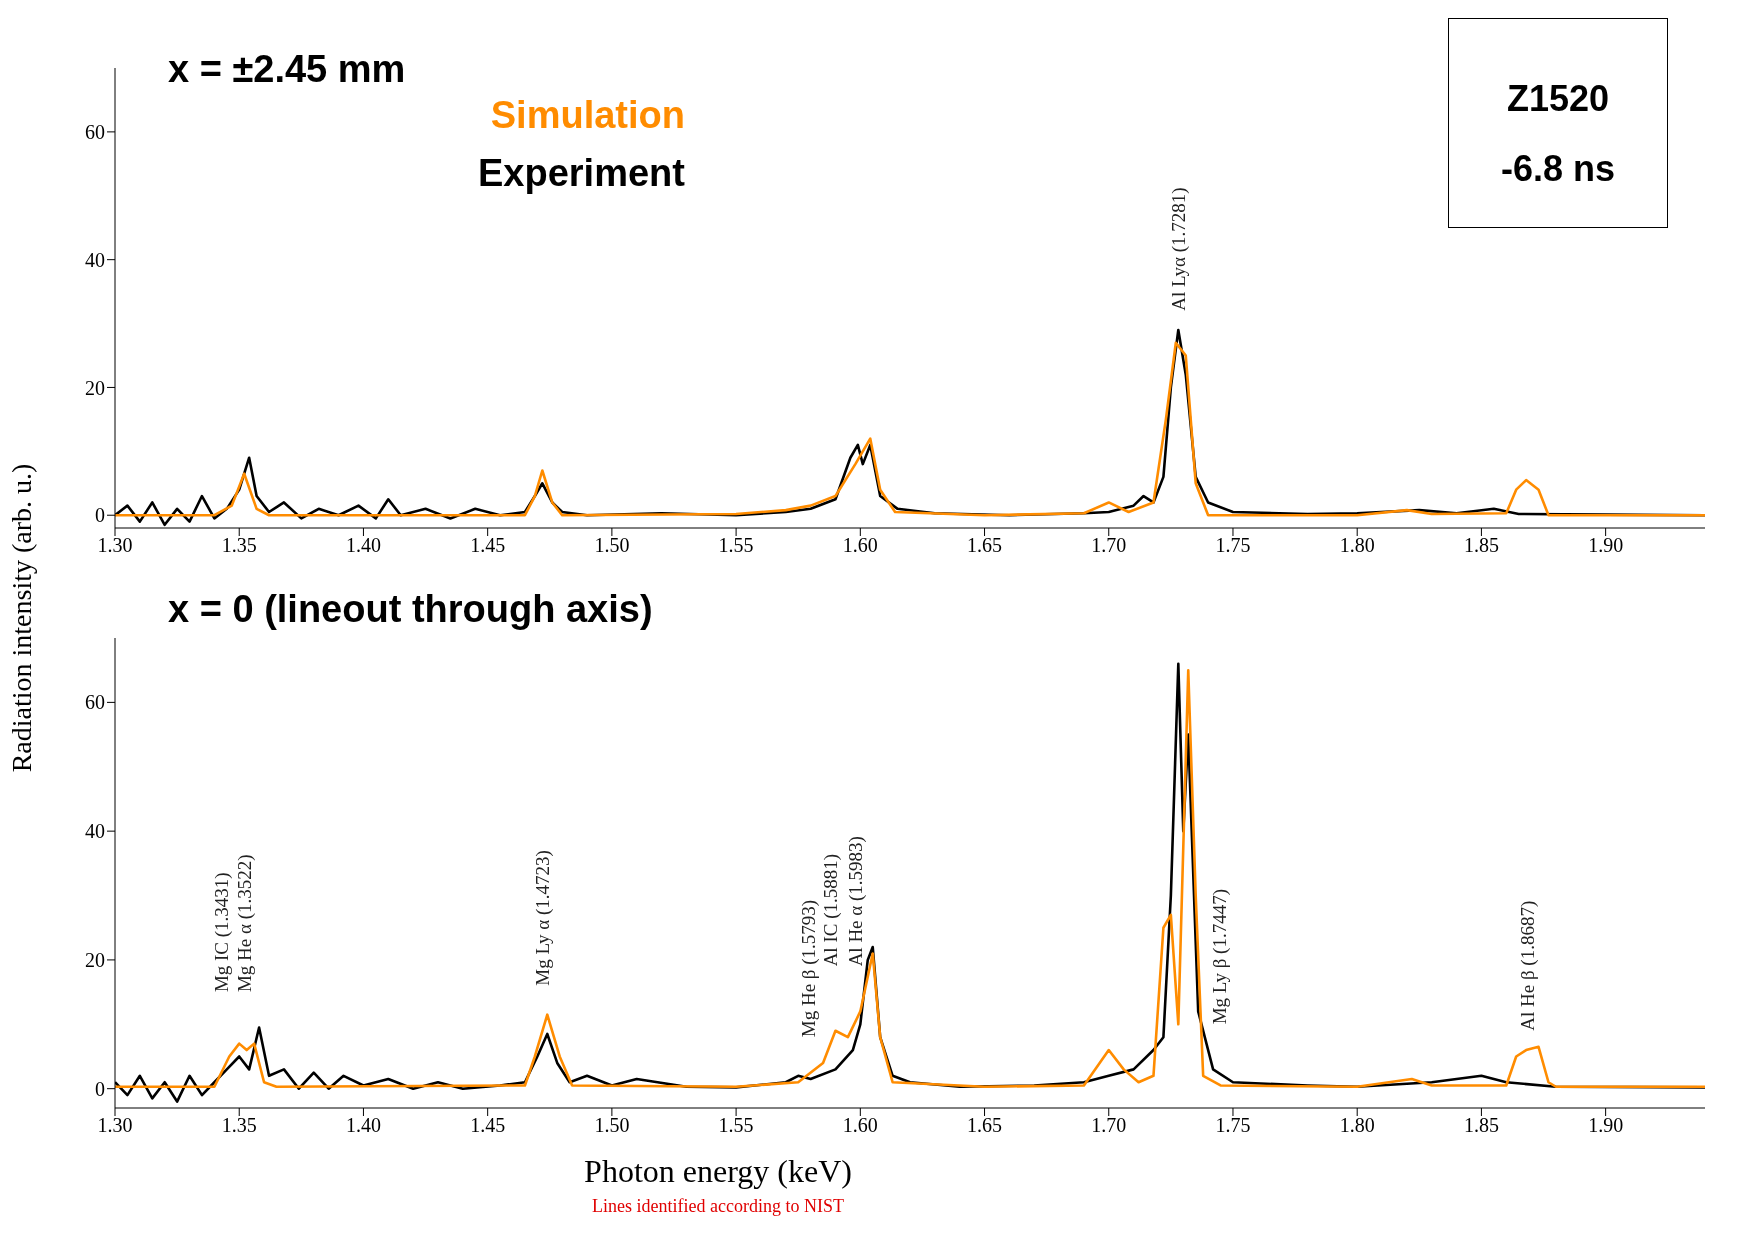 Image resolution: width=1760 pixels, height=1248 pixels. Describe the element at coordinates (287, 69) in the screenshot. I see `annotation: x = ±2.45 mm` at that location.